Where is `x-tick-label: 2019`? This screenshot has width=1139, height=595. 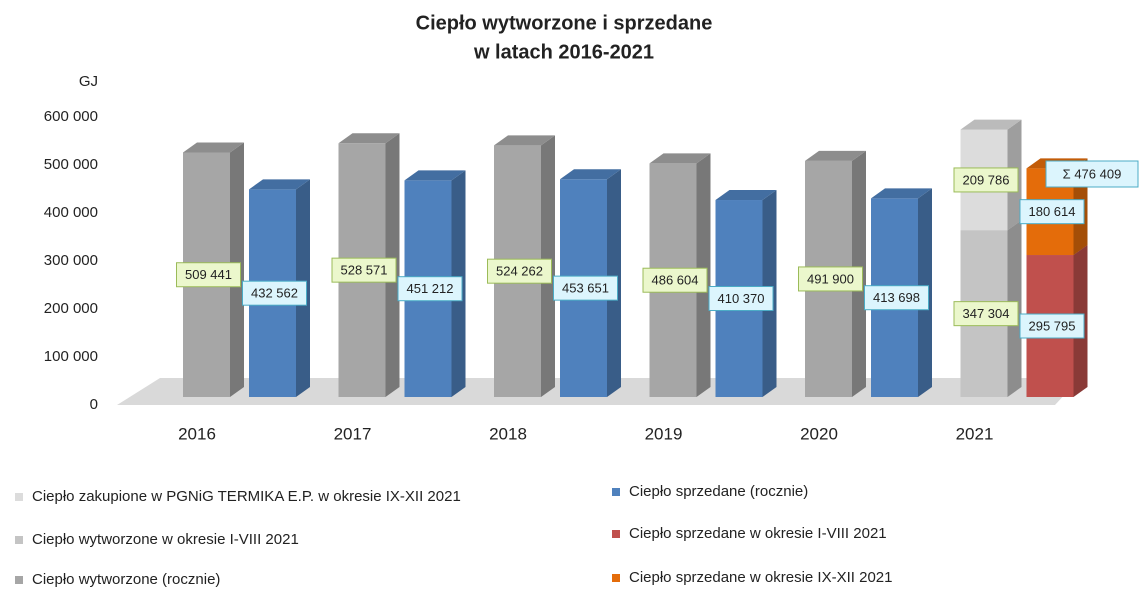
x-tick-label: 2019 is located at coordinates (664, 433).